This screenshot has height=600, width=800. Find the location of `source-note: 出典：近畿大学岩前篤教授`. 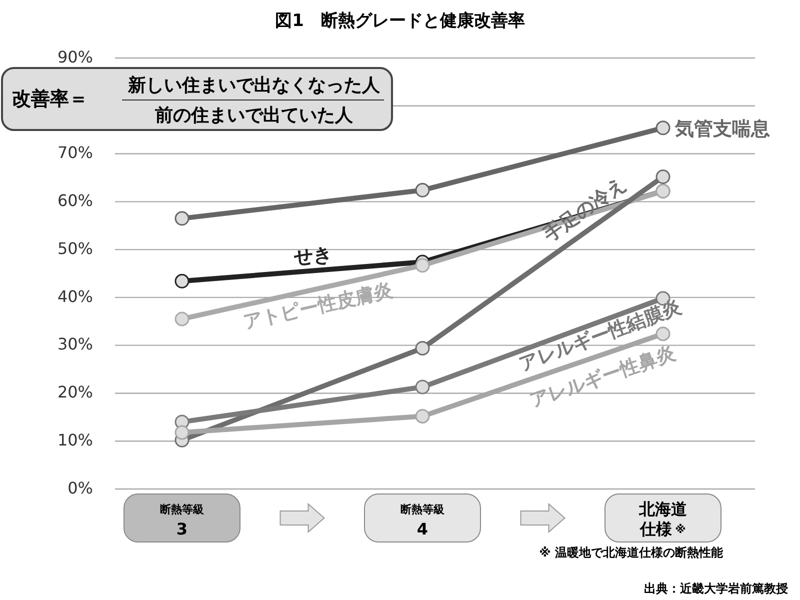

source-note: 出典：近畿大学岩前篤教授 is located at coordinates (716, 588).